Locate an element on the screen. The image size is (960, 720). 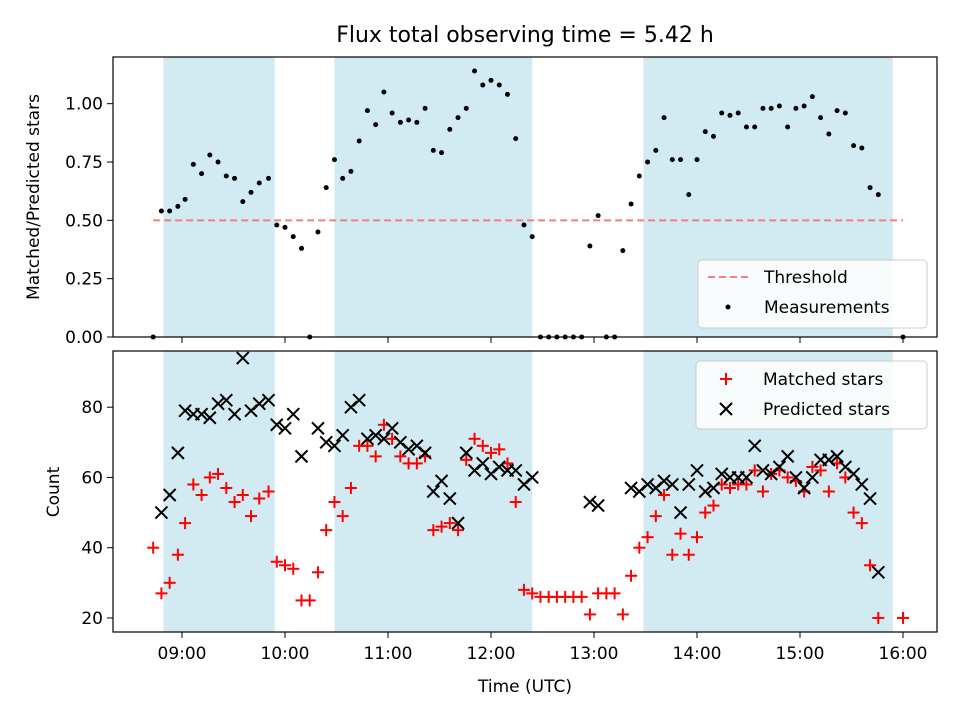
x-tick-label: 09:00 is located at coordinates (182, 654).